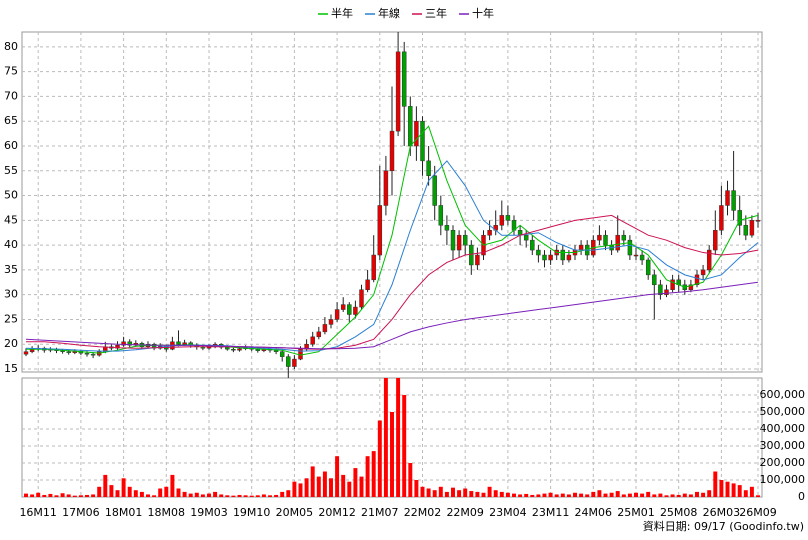 The width and height of the screenshot is (808, 540). What do you see at coordinates (594, 512) in the screenshot?
I see `x-tick-label: 24M06` at bounding box center [594, 512].